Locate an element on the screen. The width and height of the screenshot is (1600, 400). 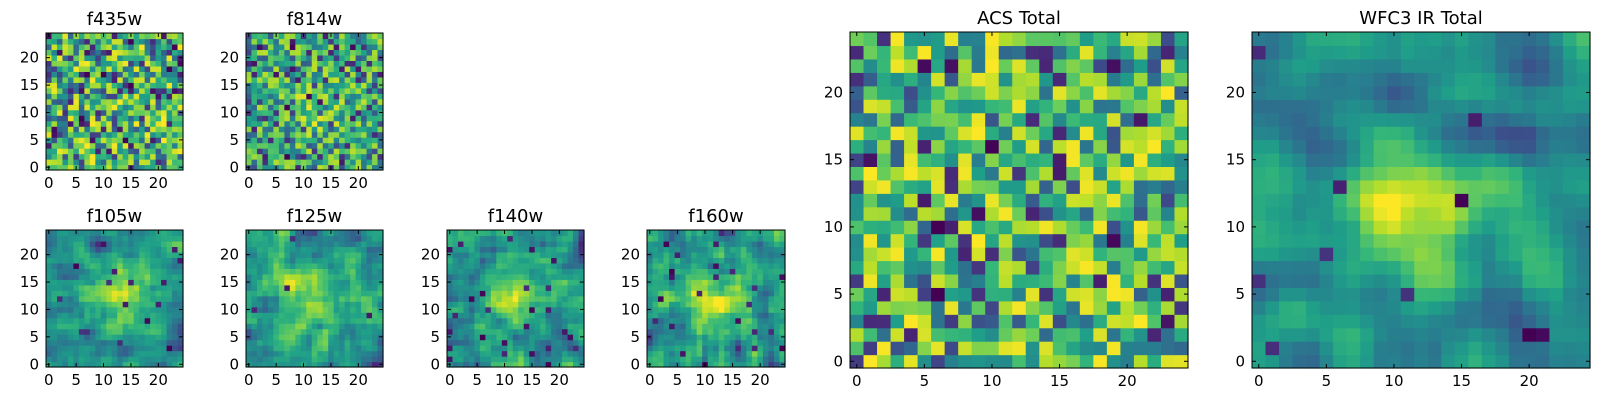
x-tick-label: 10 is located at coordinates (504, 380).